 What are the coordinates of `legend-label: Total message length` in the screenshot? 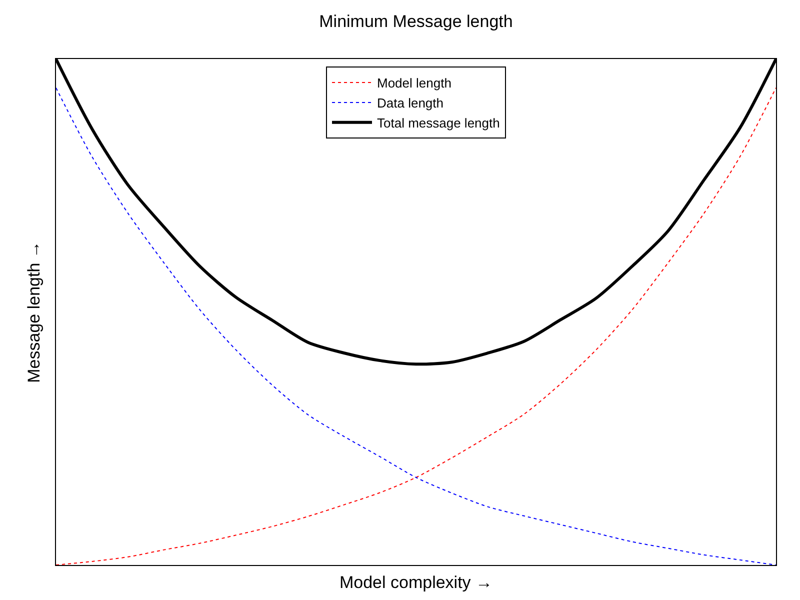 It's located at (438, 122).